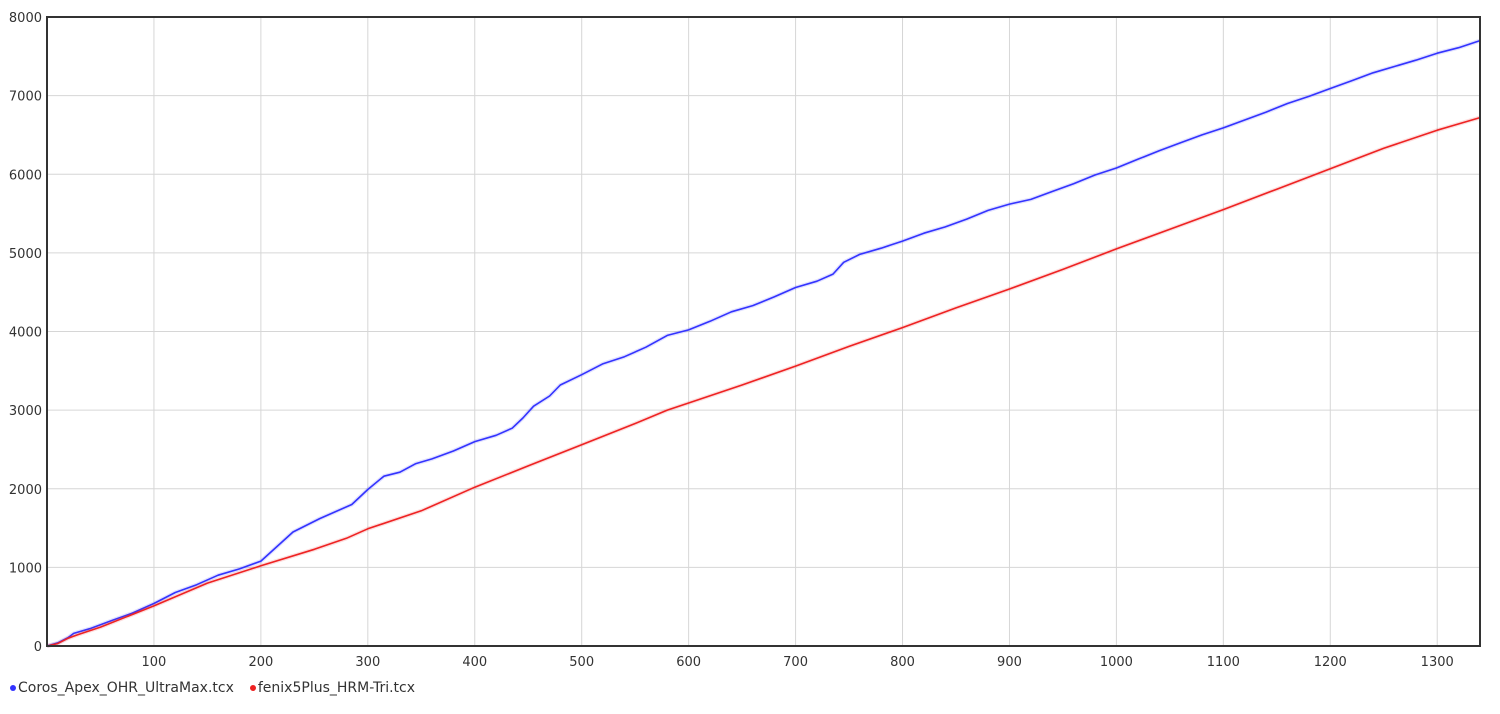 This screenshot has height=714, width=1500. What do you see at coordinates (336, 688) in the screenshot?
I see `legend-label: fenix5Plus_HRM-Tri.tcx` at bounding box center [336, 688].